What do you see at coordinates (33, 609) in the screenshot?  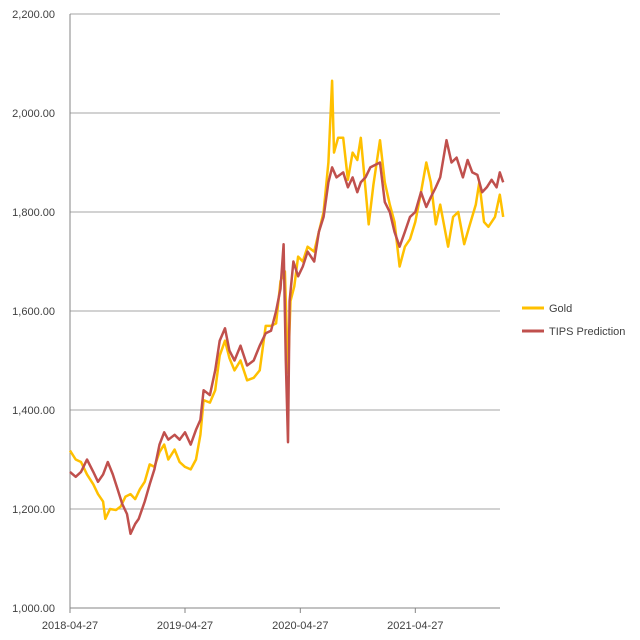 I see `y-tick-label: 1,000.00` at bounding box center [33, 609].